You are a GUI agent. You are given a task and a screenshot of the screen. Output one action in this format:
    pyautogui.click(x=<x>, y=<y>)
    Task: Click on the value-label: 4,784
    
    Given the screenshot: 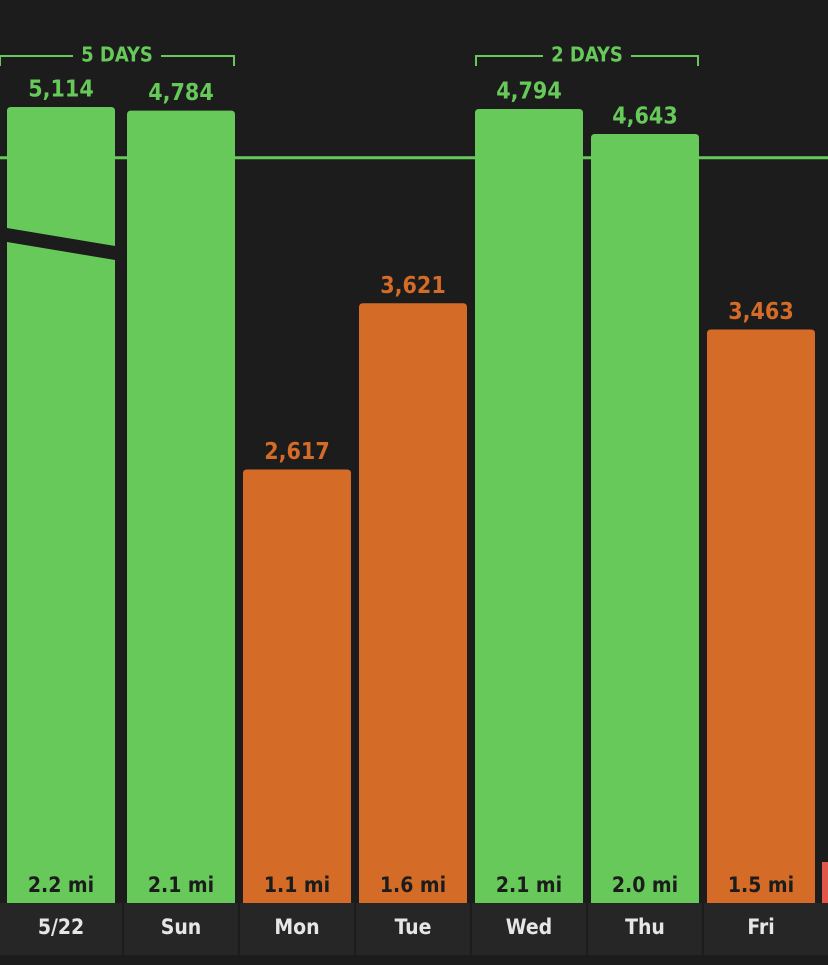 What is the action you would take?
    pyautogui.click(x=180, y=93)
    